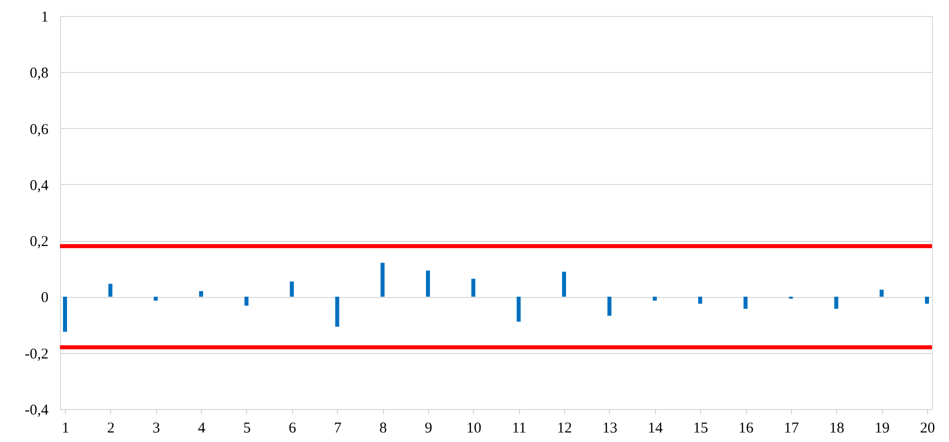  Describe the element at coordinates (927, 428) in the screenshot. I see `x-tick-label: 20` at that location.